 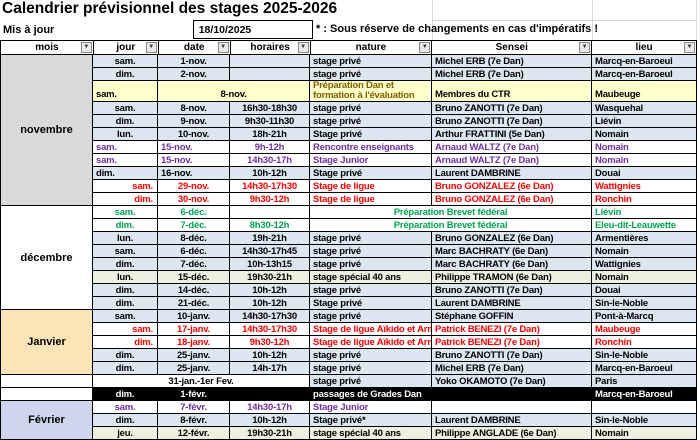 I want to click on month-cell-Février: Février, so click(x=46, y=420).